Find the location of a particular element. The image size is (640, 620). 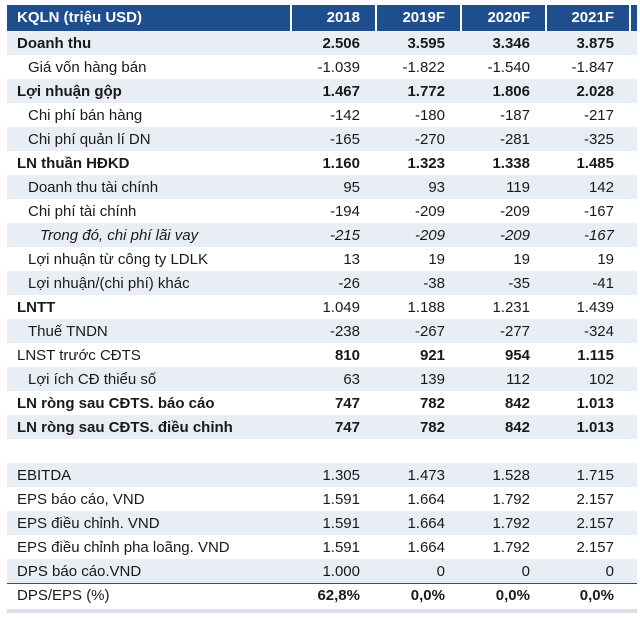

row-label: Trong đó, chi phí lãi vay is located at coordinates (119, 235).